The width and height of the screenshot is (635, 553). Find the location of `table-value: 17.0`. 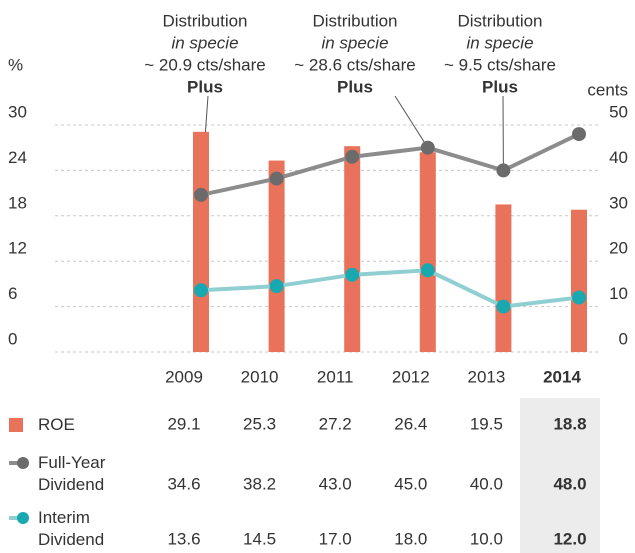

table-value: 17.0 is located at coordinates (335, 538).